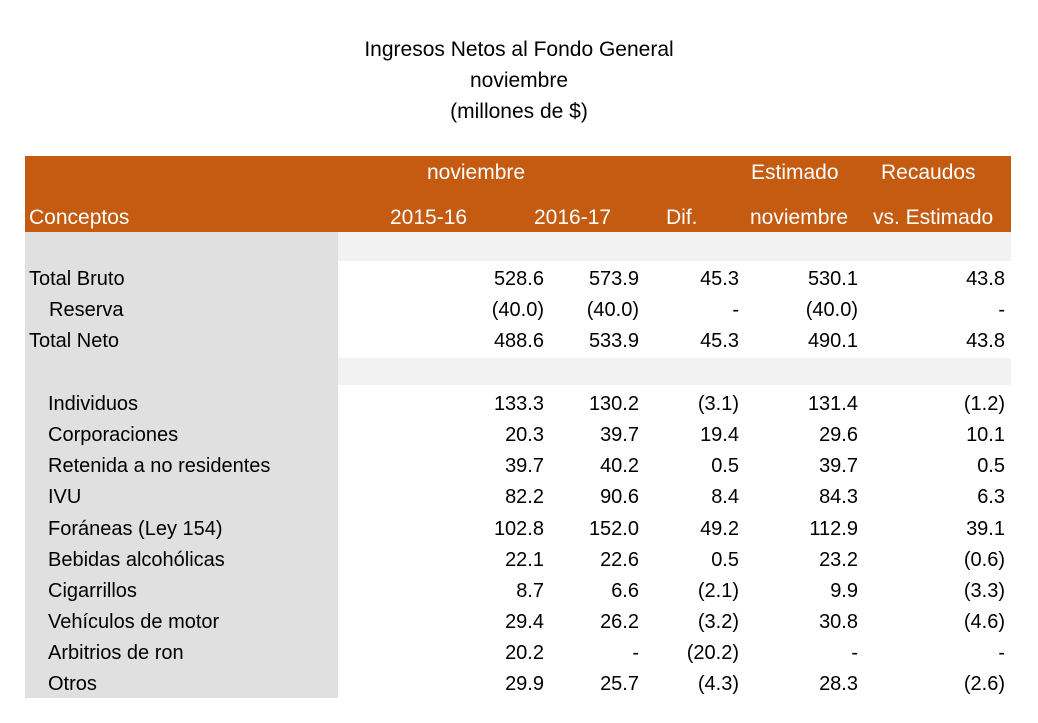 The height and width of the screenshot is (723, 1038). What do you see at coordinates (72, 684) in the screenshot?
I see `row-label: Otros` at bounding box center [72, 684].